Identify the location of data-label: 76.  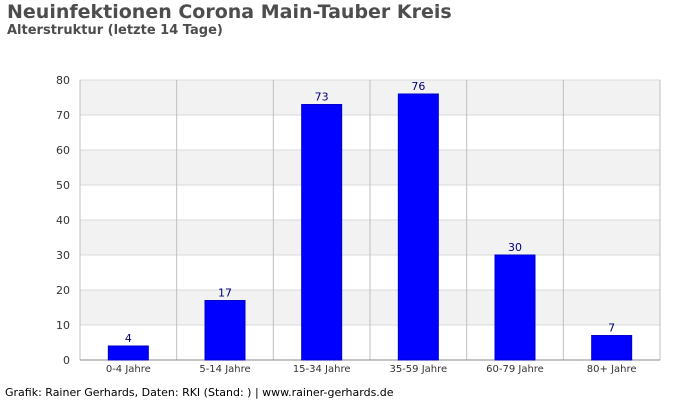
(418, 86).